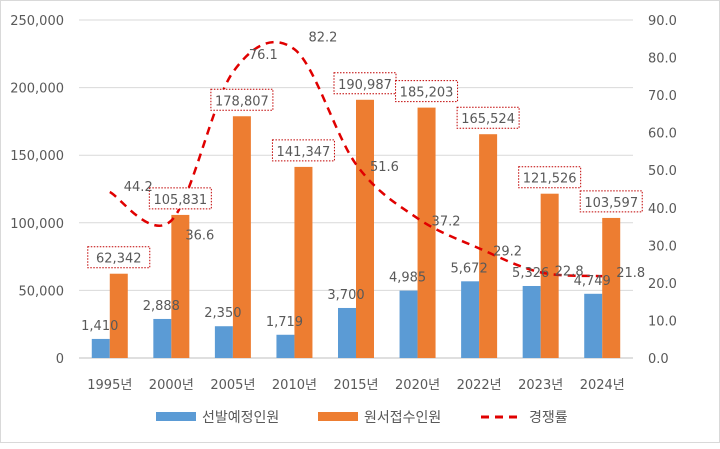 The height and width of the screenshot is (449, 720). Describe the element at coordinates (469, 268) in the screenshot. I see `blue-data-label: 5,672` at that location.